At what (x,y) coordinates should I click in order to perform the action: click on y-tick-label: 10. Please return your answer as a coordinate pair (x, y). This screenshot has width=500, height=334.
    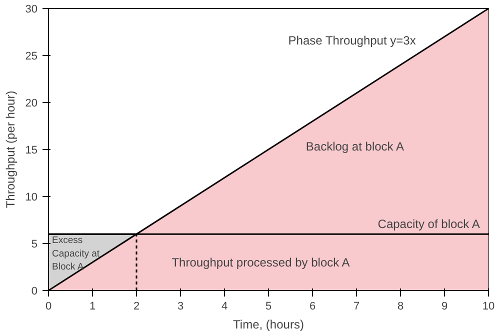
    Looking at the image, I should click on (31, 198).